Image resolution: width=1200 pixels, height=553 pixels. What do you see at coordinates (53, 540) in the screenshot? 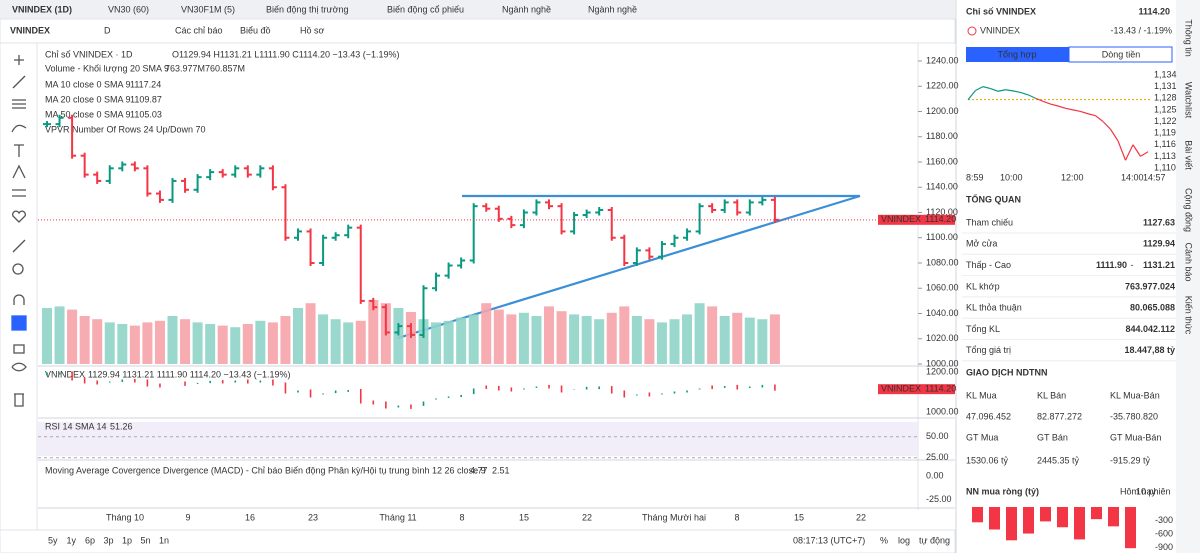
I see `range-button: 5y` at bounding box center [53, 540].